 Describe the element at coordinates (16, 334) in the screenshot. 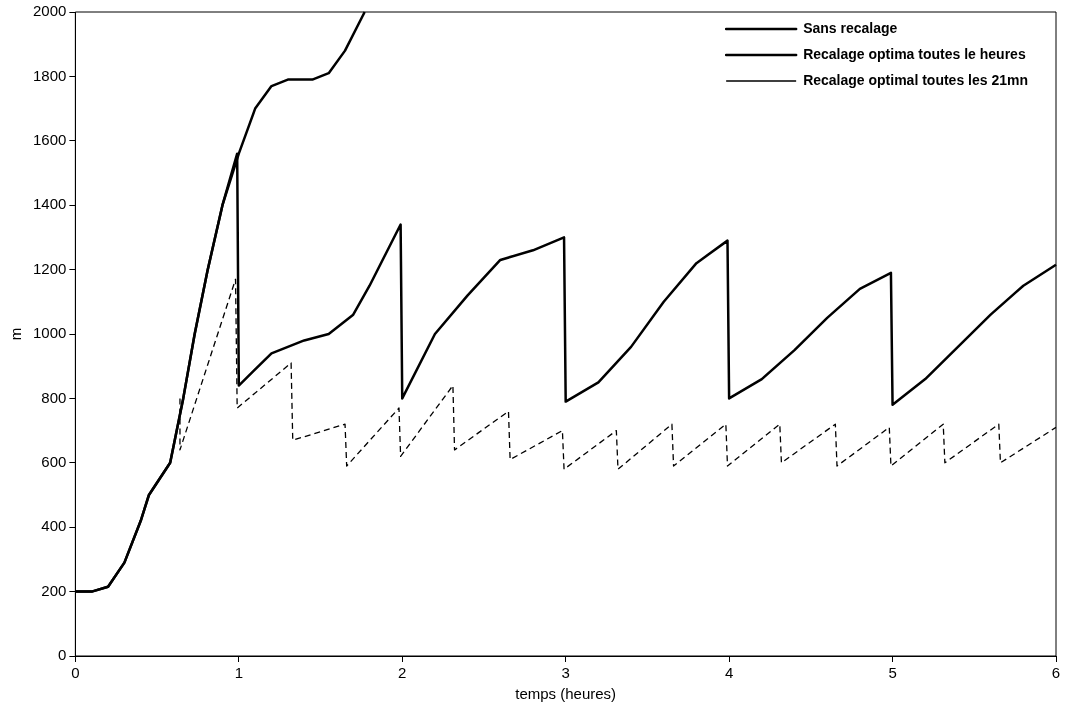

I see `y-axis-title: m` at that location.